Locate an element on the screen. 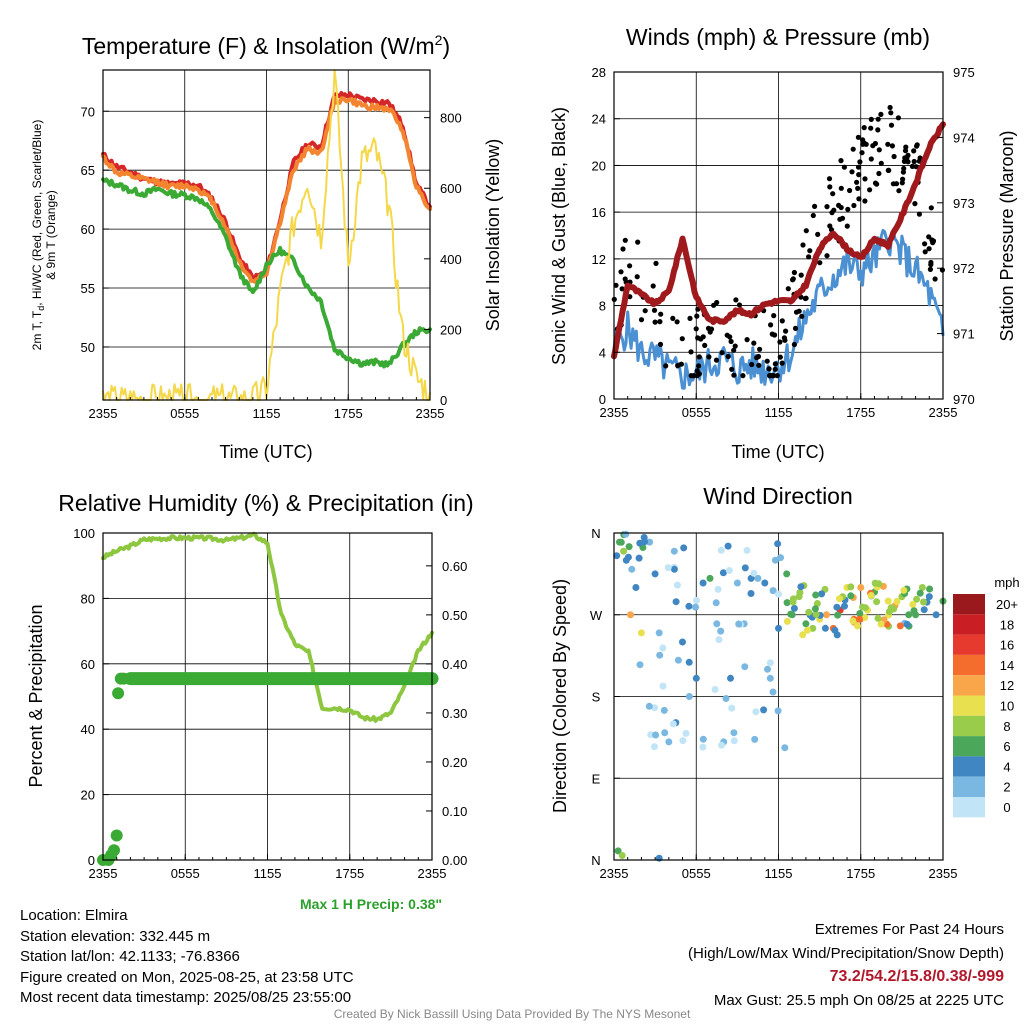 This screenshot has height=1024, width=1024. x-tick-label: 0555 is located at coordinates (696, 412).